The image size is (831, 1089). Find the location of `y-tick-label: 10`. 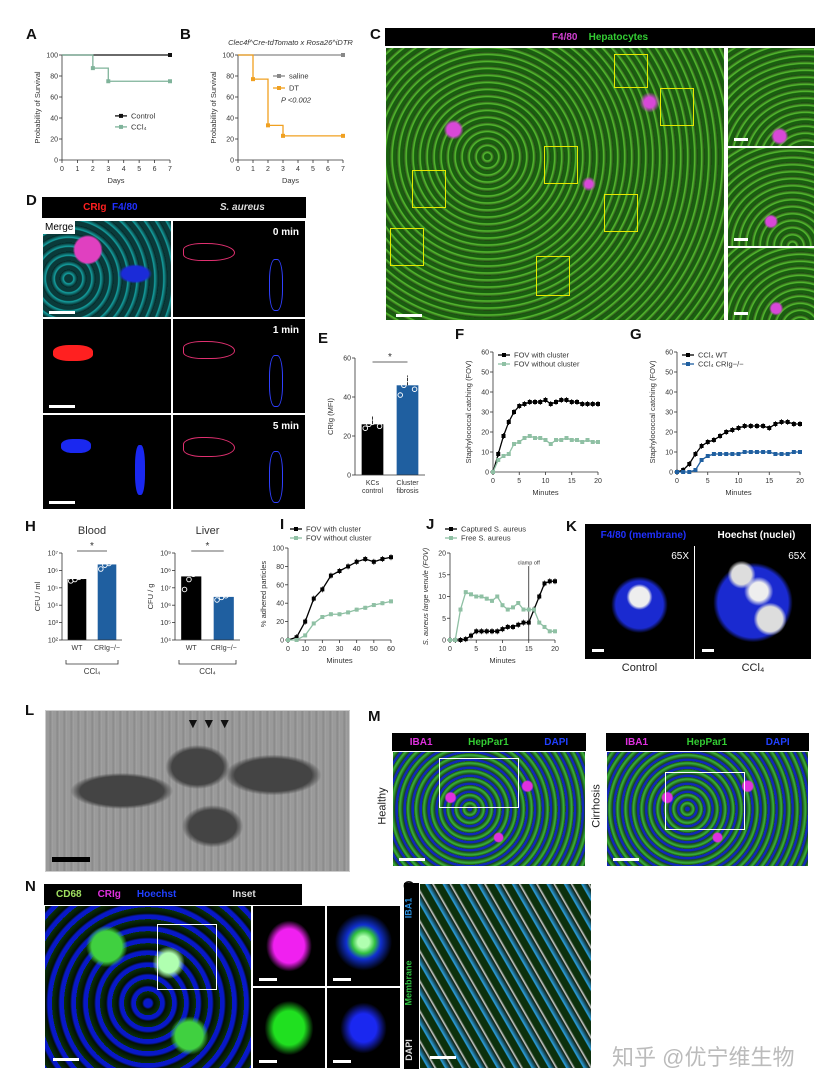

y-tick-label: 10 is located at coordinates (669, 453).